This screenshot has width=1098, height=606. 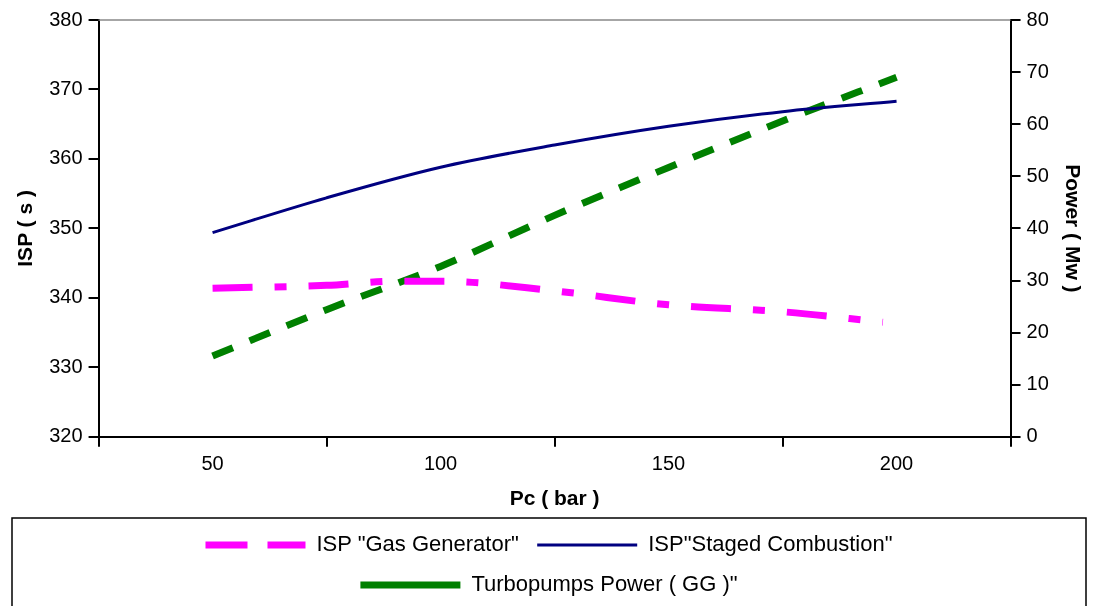 I want to click on x-tick-label: 150, so click(x=668, y=463).